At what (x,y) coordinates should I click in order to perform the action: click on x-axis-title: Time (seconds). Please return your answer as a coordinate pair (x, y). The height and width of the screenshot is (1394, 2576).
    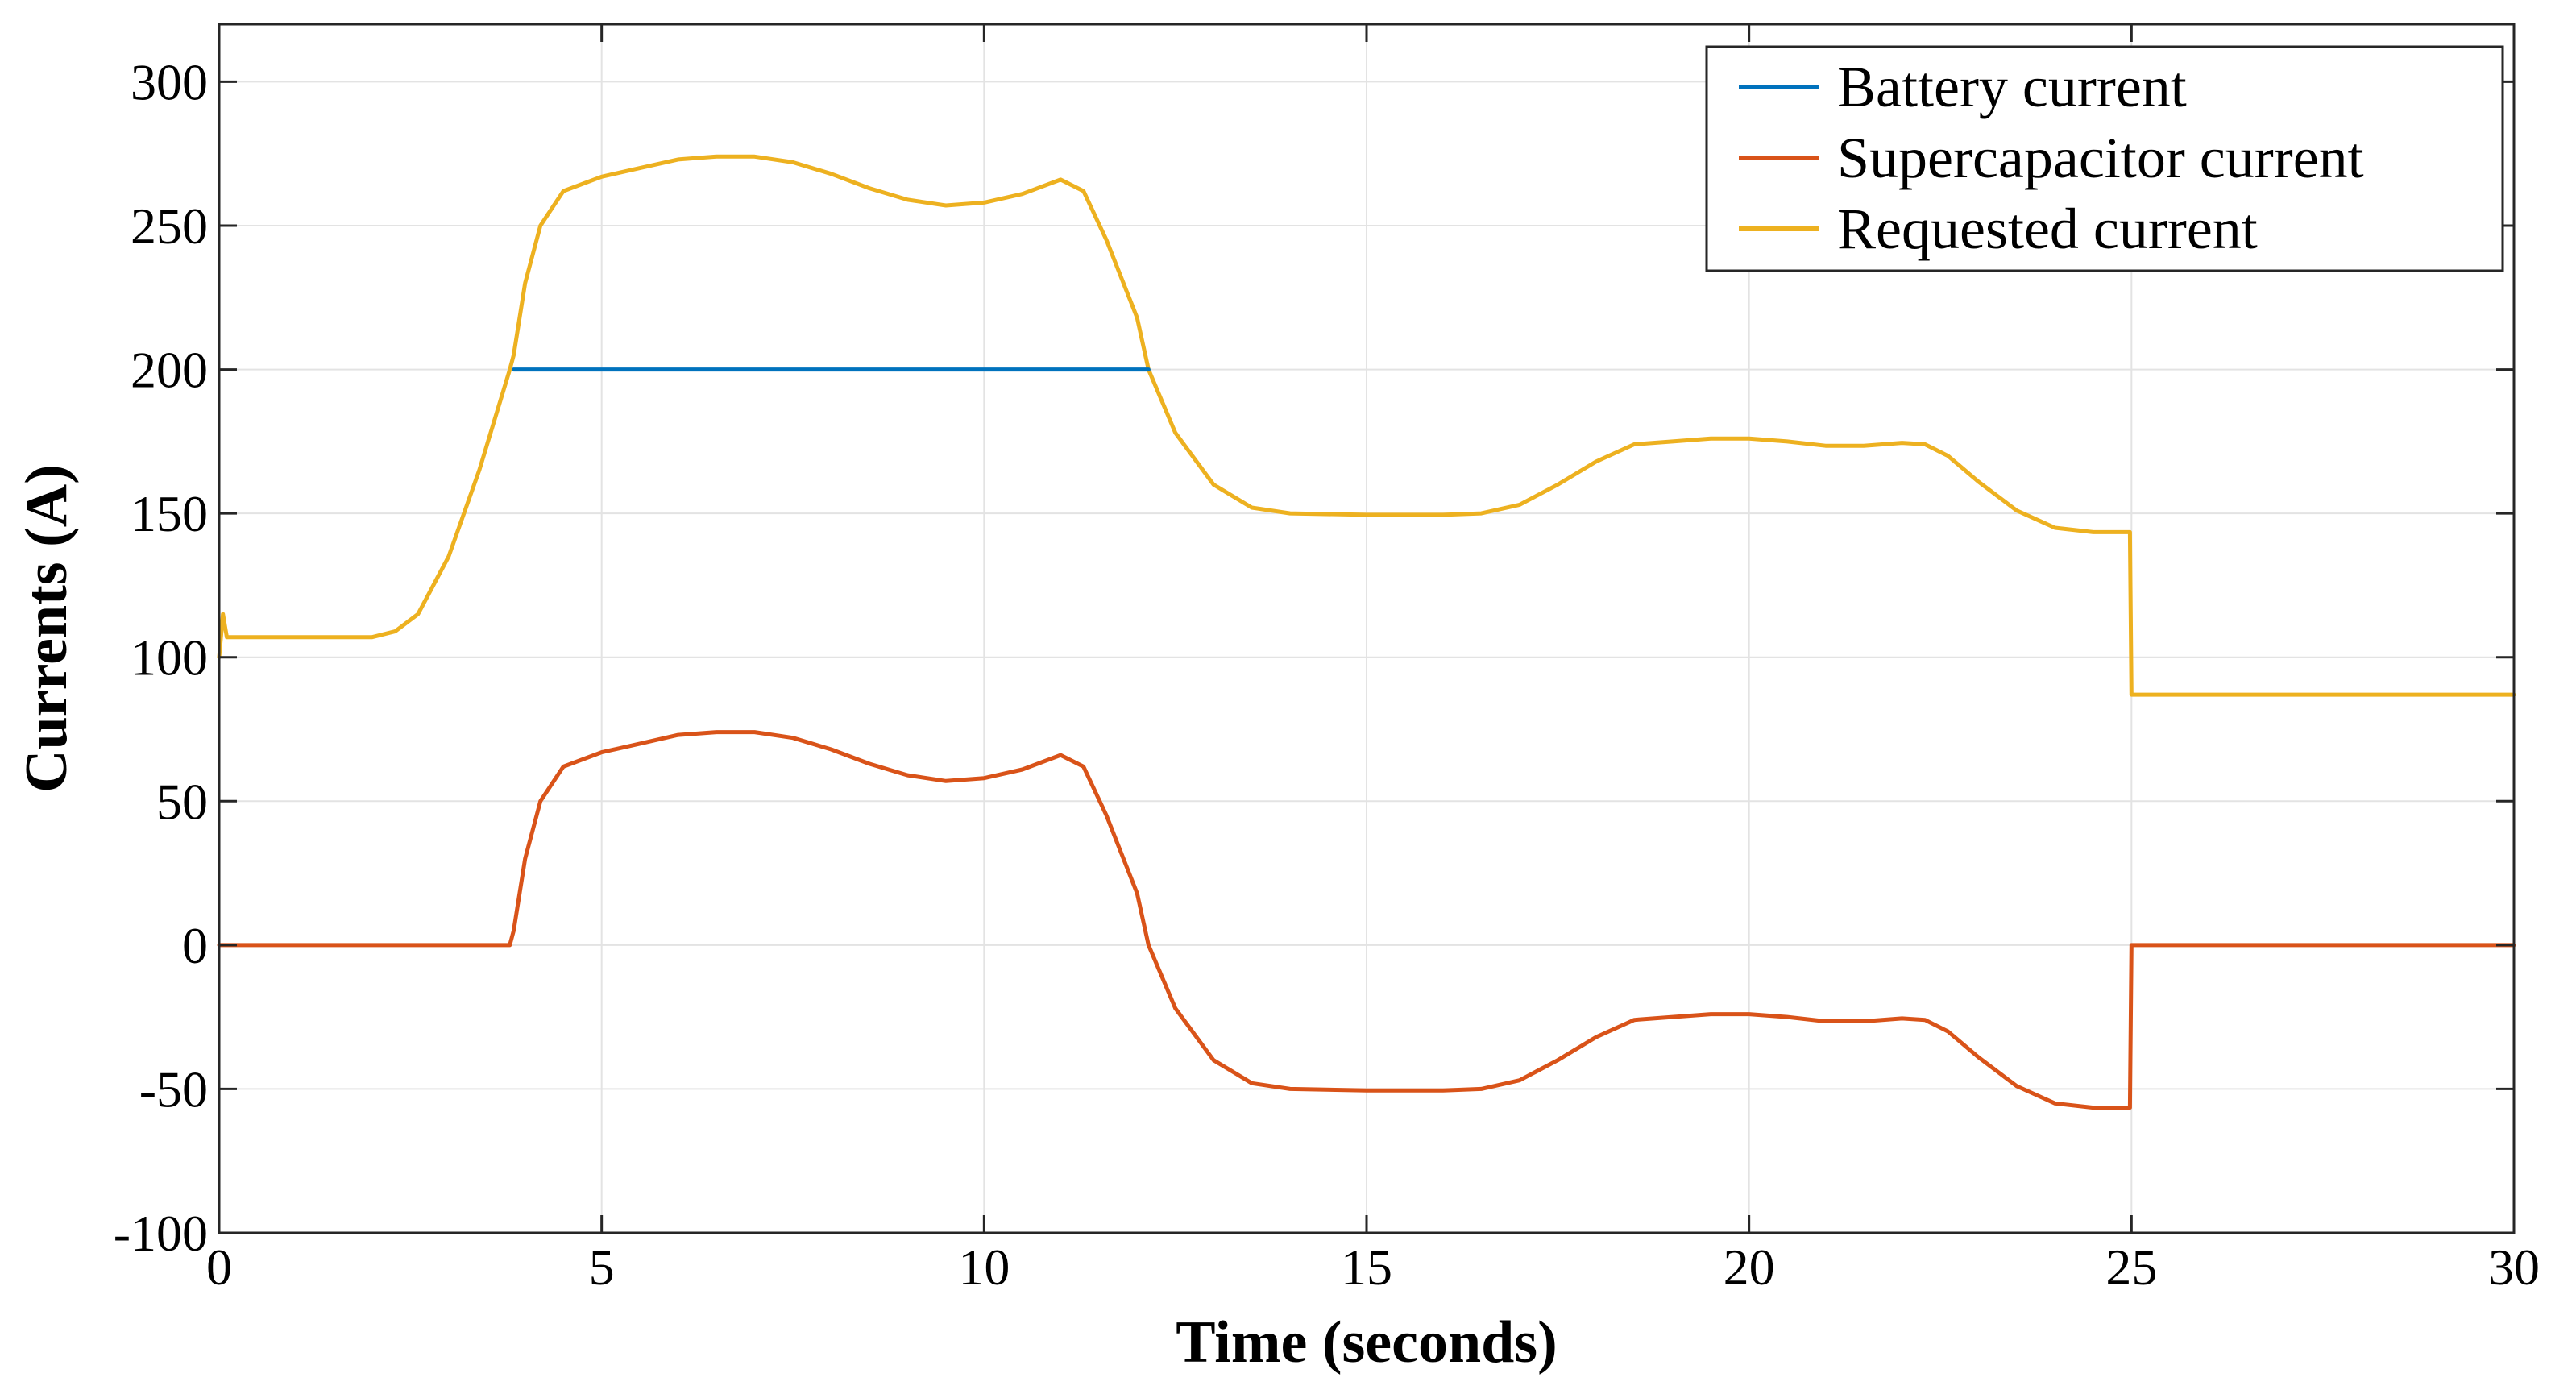
    Looking at the image, I should click on (1366, 1342).